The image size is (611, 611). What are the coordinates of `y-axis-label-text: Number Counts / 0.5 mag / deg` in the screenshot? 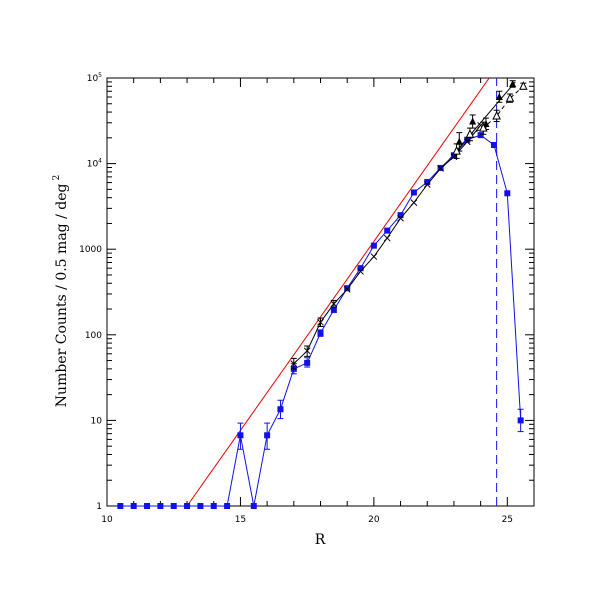 It's located at (62, 296).